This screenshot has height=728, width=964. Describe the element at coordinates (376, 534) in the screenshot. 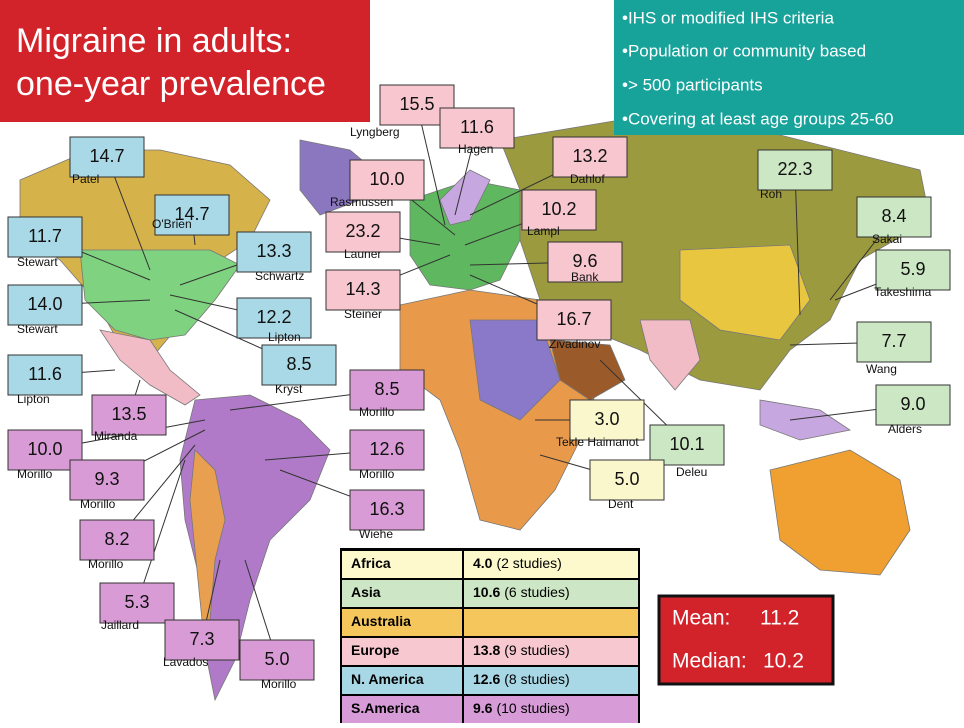

I see `study-author: Wiehe` at that location.